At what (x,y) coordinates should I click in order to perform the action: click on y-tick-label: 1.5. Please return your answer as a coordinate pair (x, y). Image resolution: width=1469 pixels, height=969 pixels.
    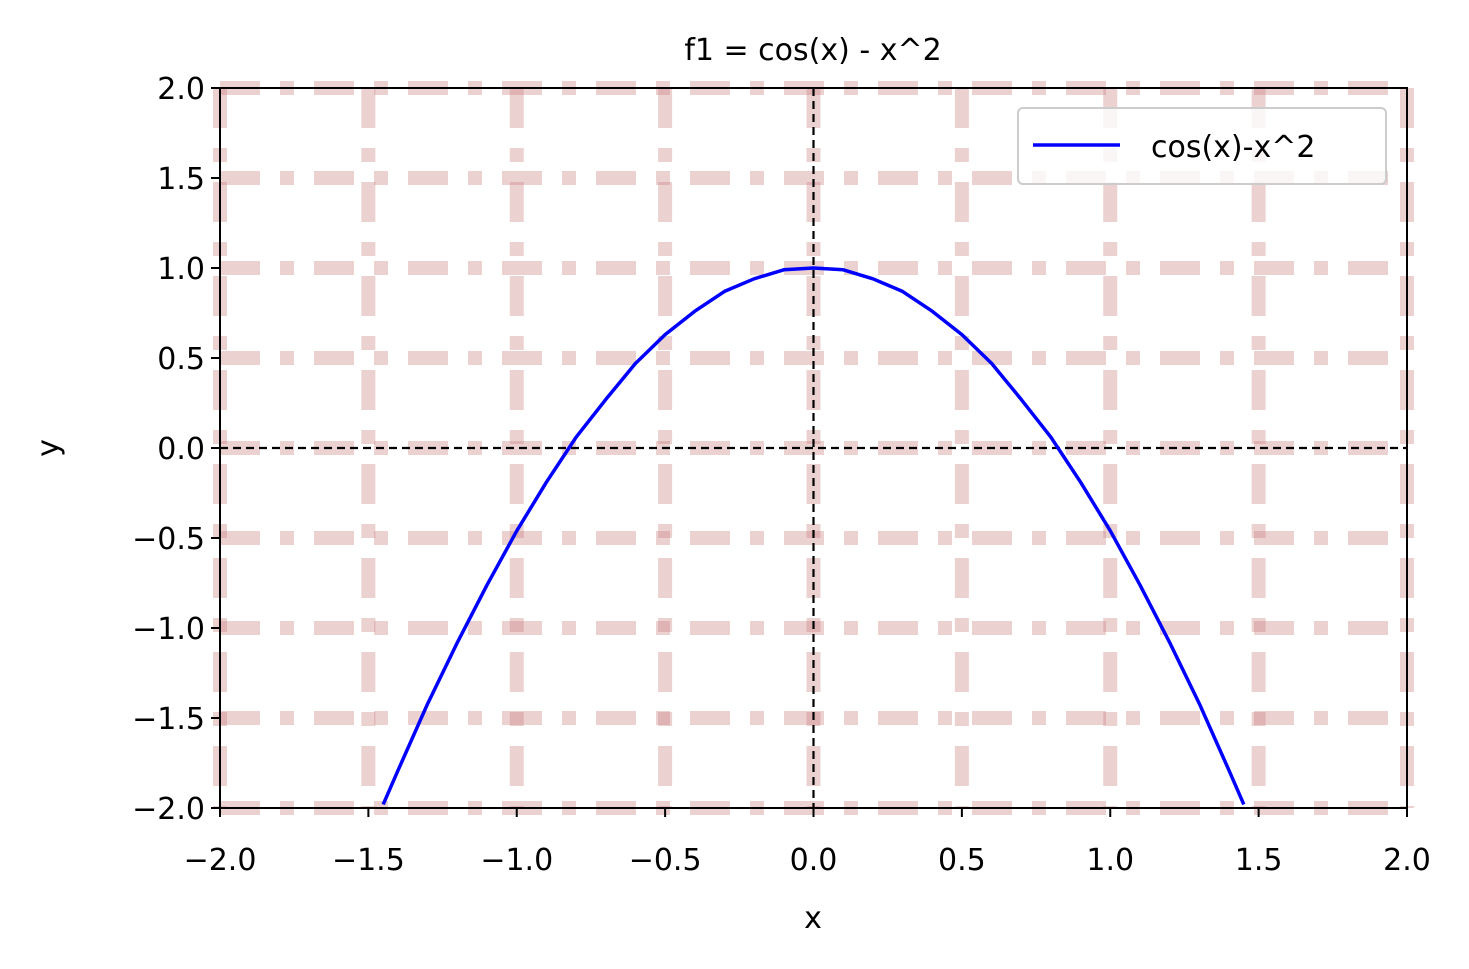
    Looking at the image, I should click on (181, 179).